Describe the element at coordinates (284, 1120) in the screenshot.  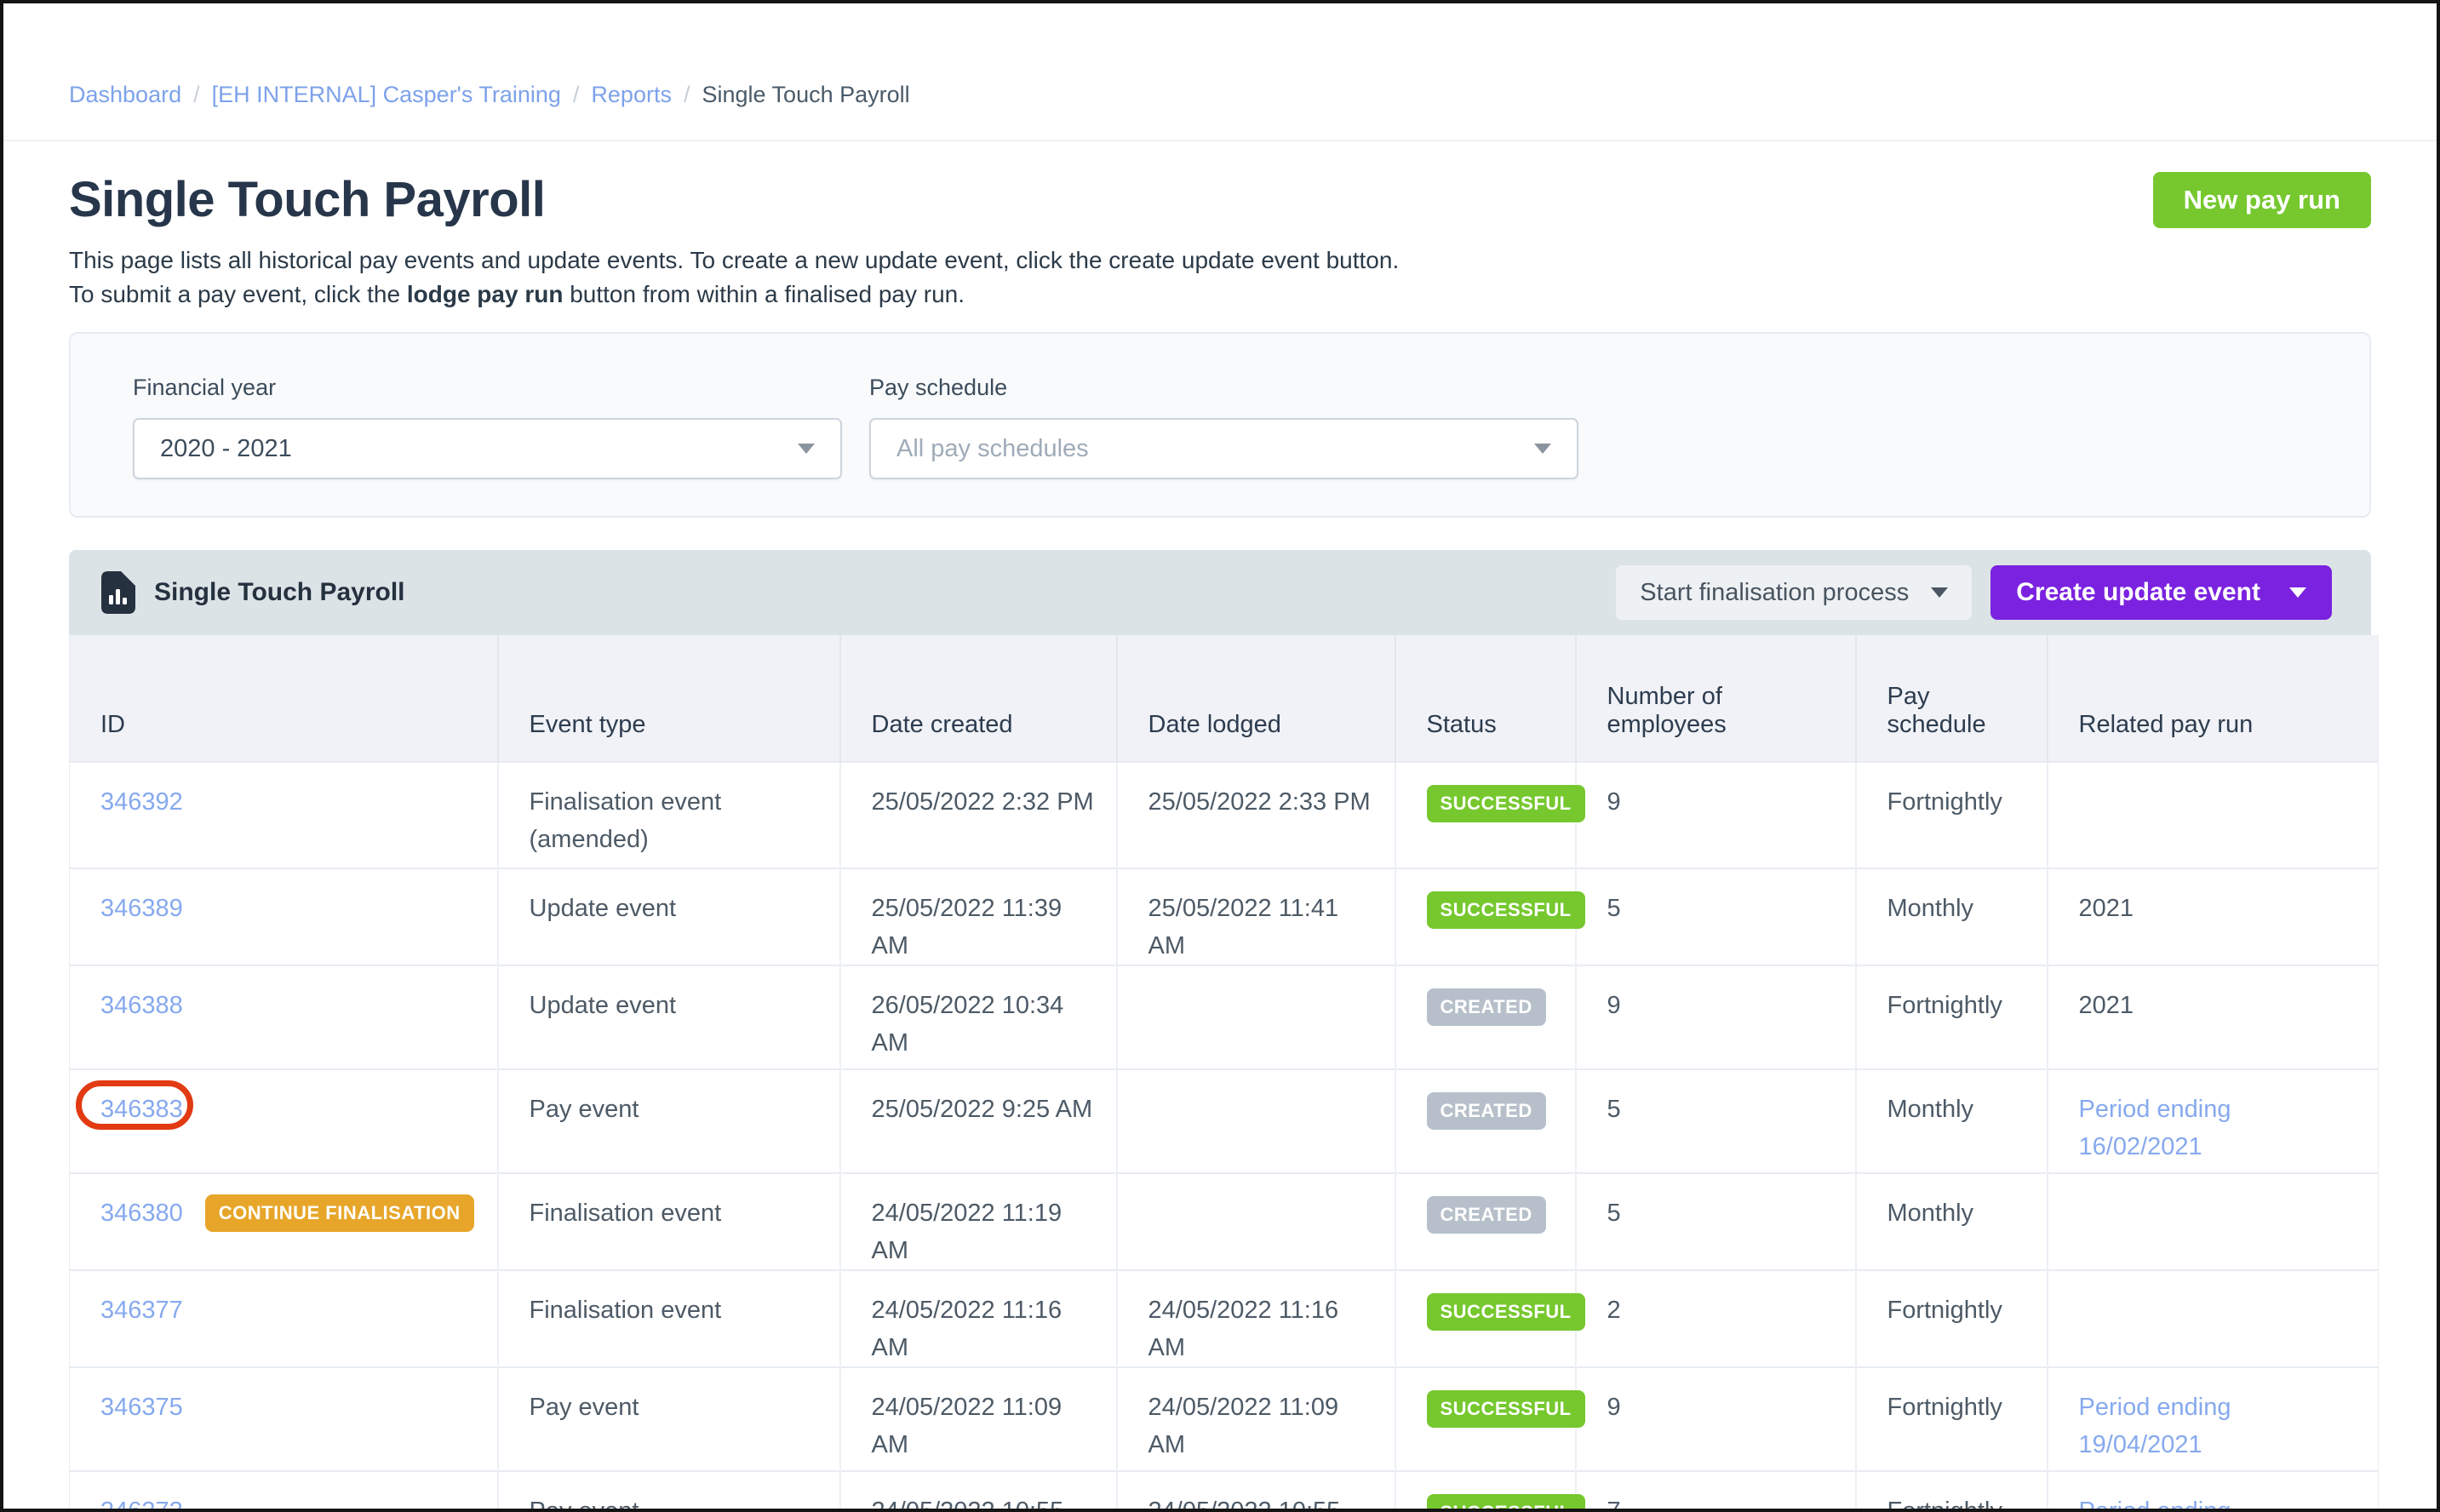
I see `cell-id: 346383` at that location.